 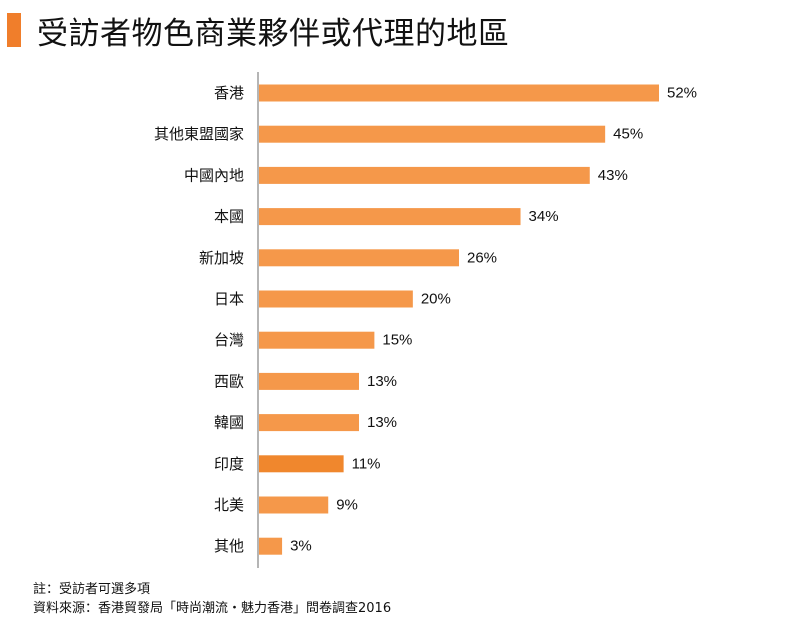 What do you see at coordinates (273, 34) in the screenshot?
I see `chart-title: 受訪者物色商業夥伴或代理的地區` at bounding box center [273, 34].